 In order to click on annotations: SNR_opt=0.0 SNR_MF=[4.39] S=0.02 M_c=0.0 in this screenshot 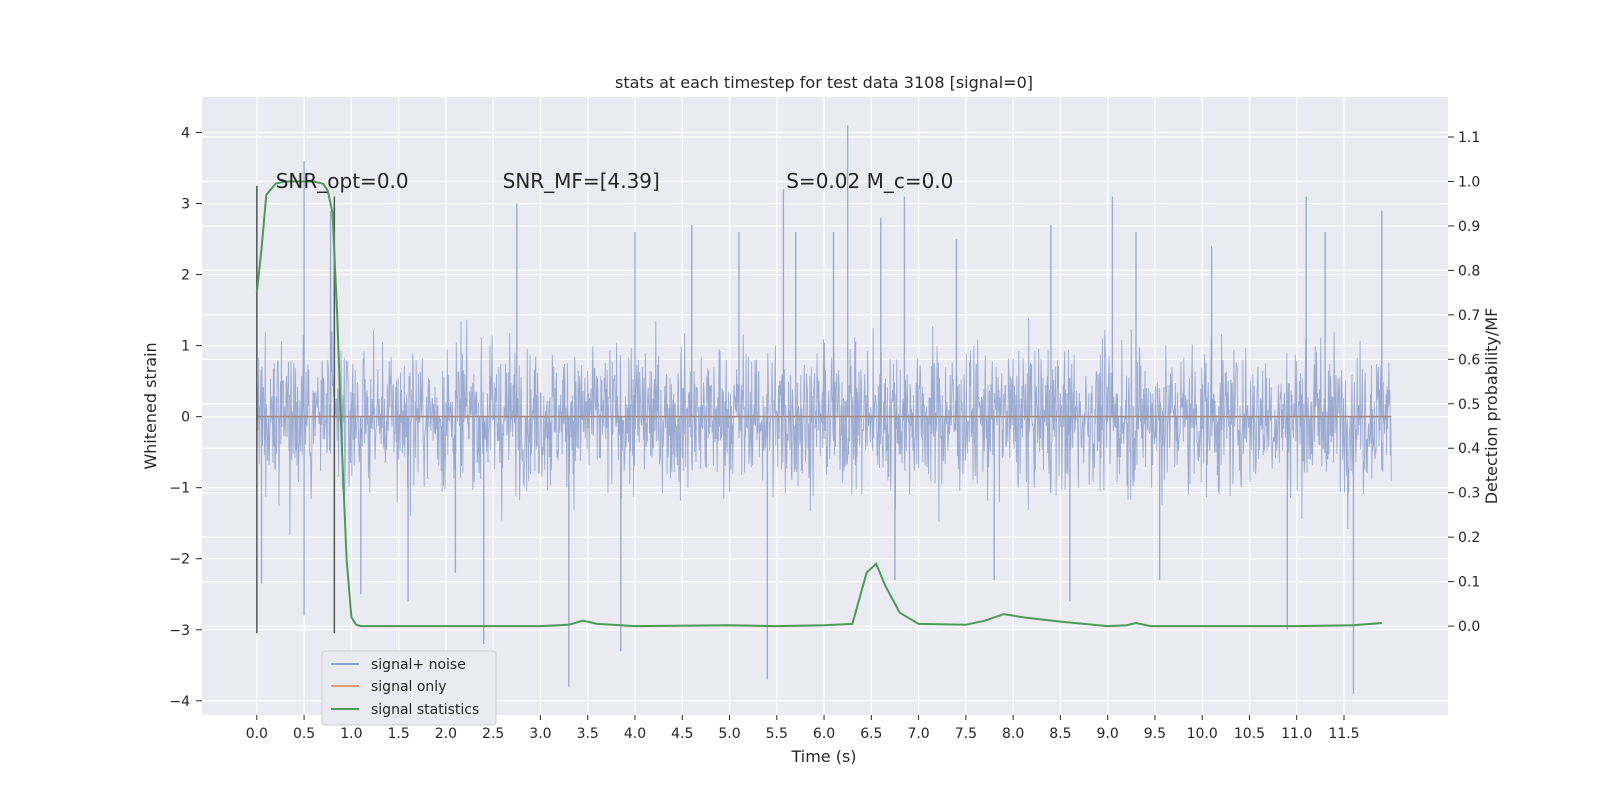, I will do `click(615, 181)`.